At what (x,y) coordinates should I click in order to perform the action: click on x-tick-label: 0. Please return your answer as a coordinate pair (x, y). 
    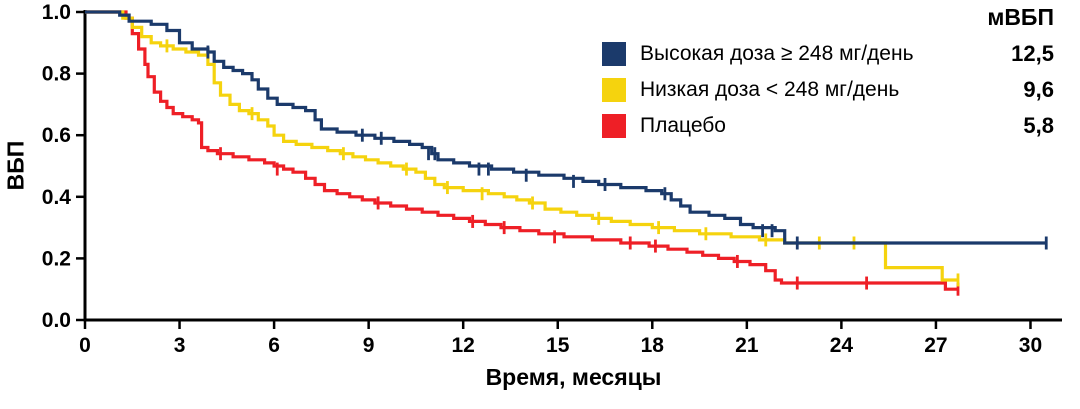
    Looking at the image, I should click on (85, 345).